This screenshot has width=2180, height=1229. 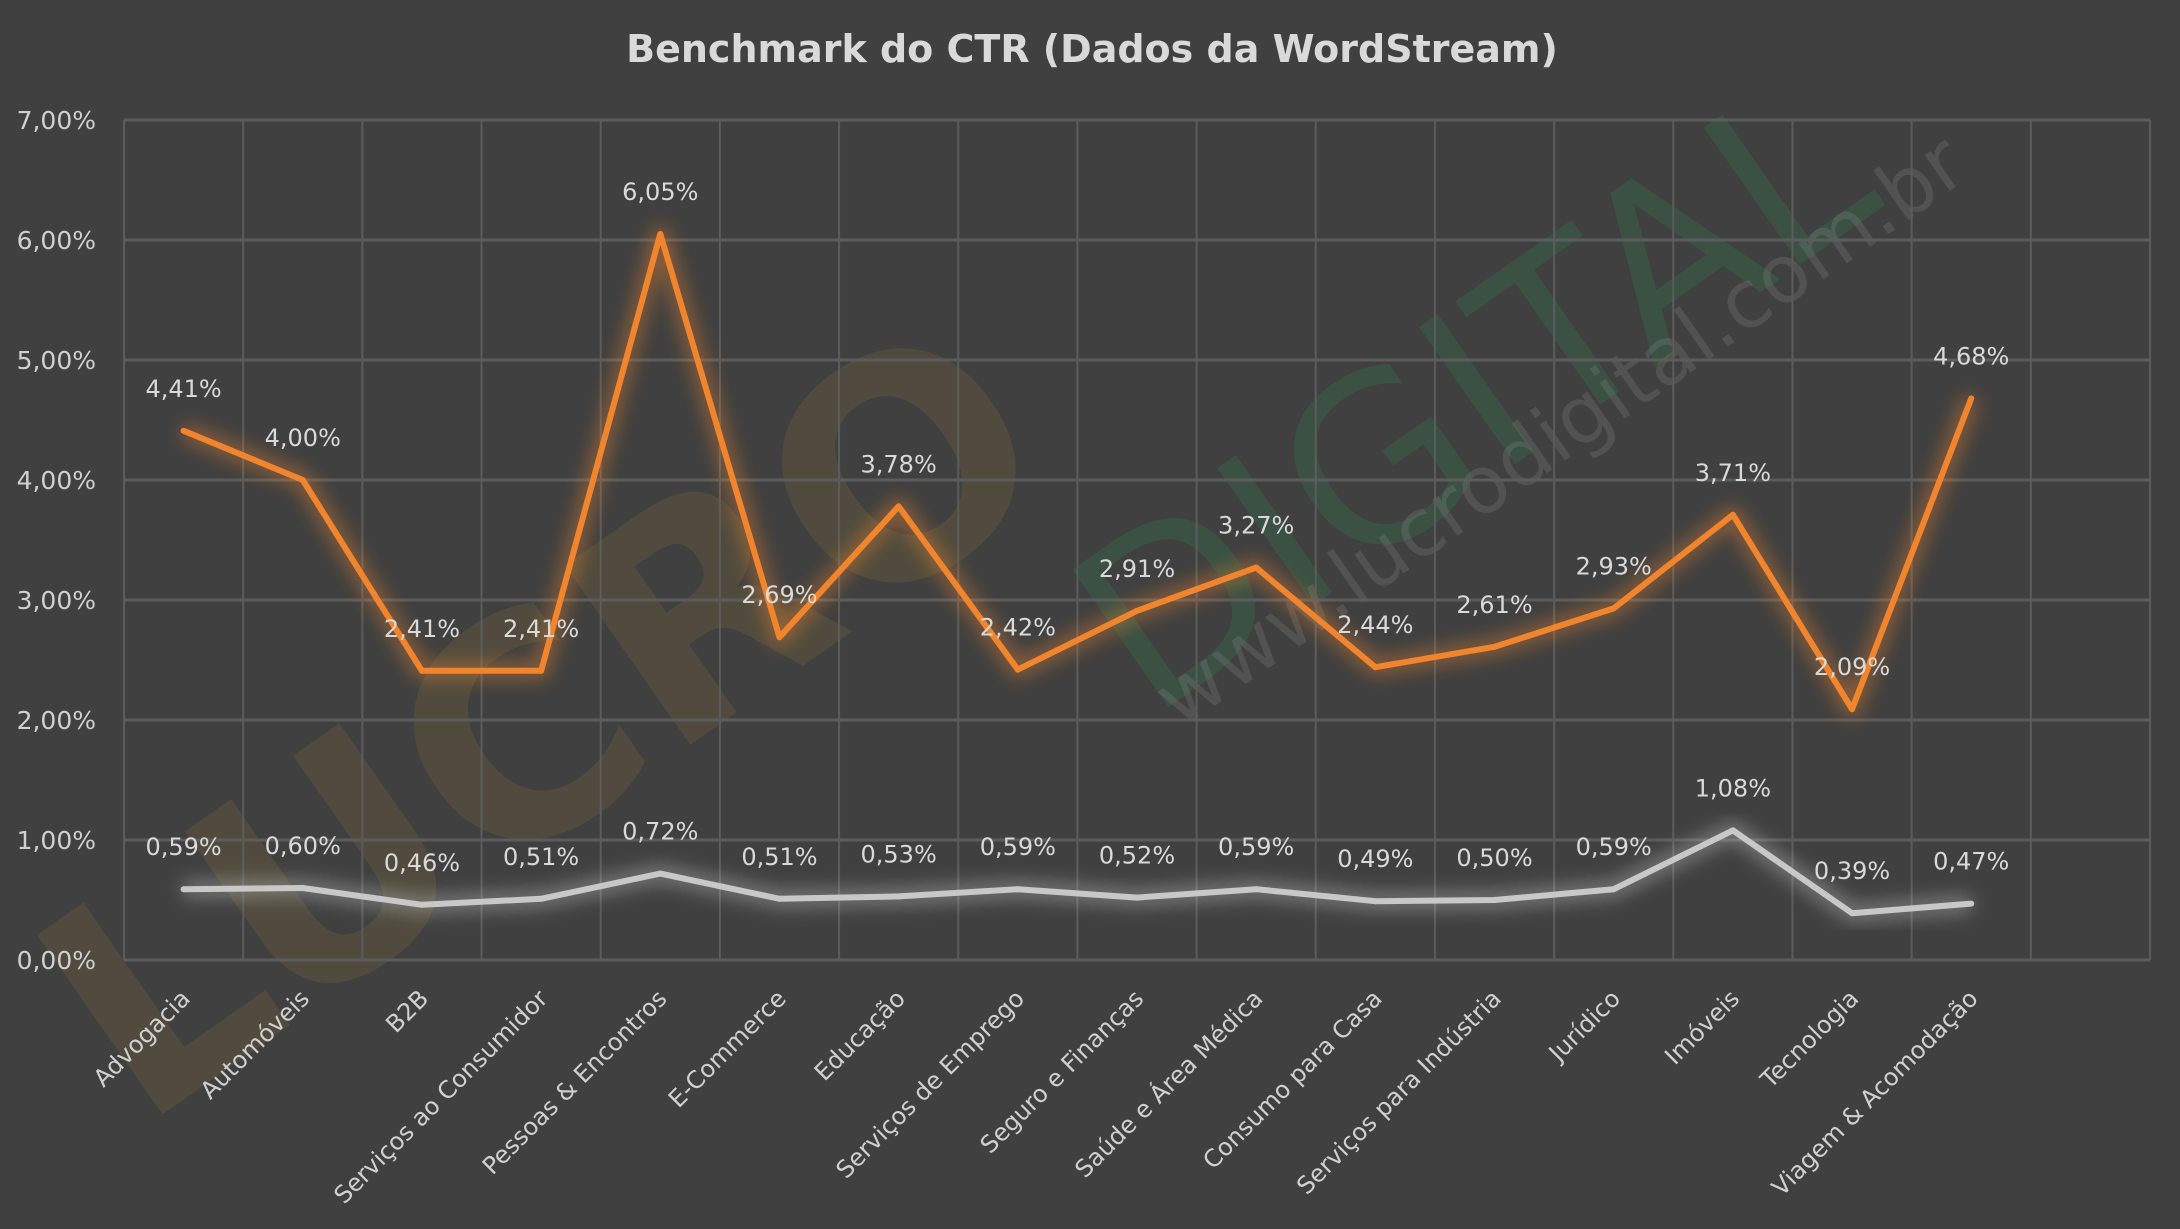 What do you see at coordinates (1375, 625) in the screenshot?
I see `data-label: 2,44%` at bounding box center [1375, 625].